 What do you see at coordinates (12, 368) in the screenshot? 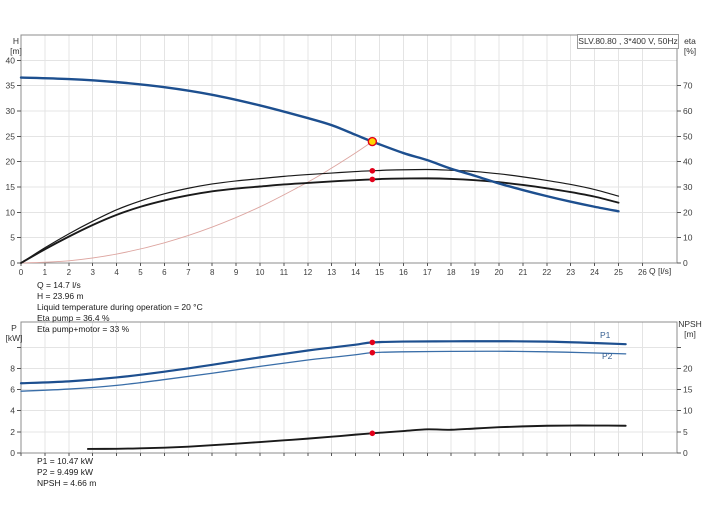
I see `power-npsh-chart-yleft-tick-label: 8` at bounding box center [12, 368].